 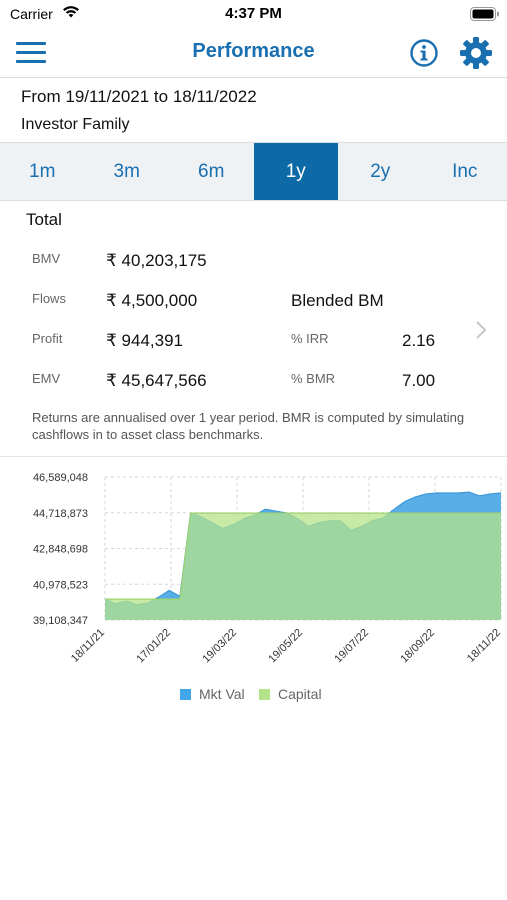 I want to click on x-tick-label: 18/11/21, so click(x=88, y=646).